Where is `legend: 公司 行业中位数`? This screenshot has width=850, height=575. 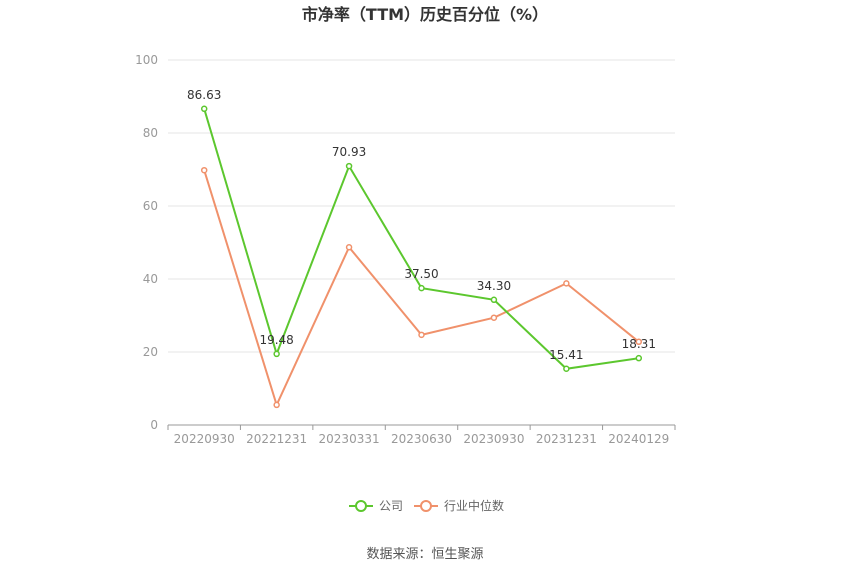 legend: 公司 行业中位数 is located at coordinates (426, 505).